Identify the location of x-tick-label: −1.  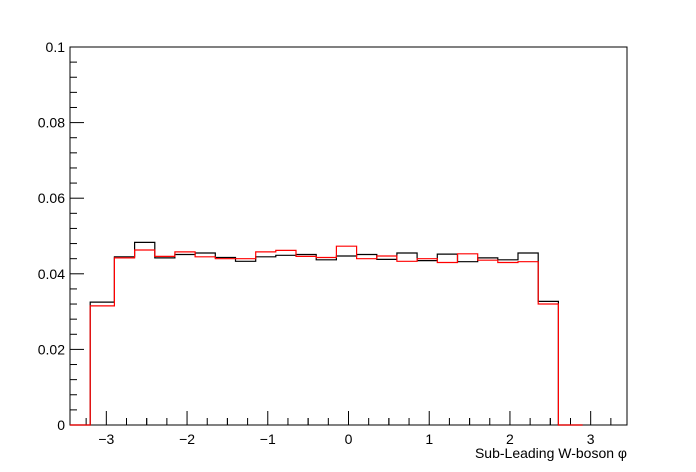
(268, 439).